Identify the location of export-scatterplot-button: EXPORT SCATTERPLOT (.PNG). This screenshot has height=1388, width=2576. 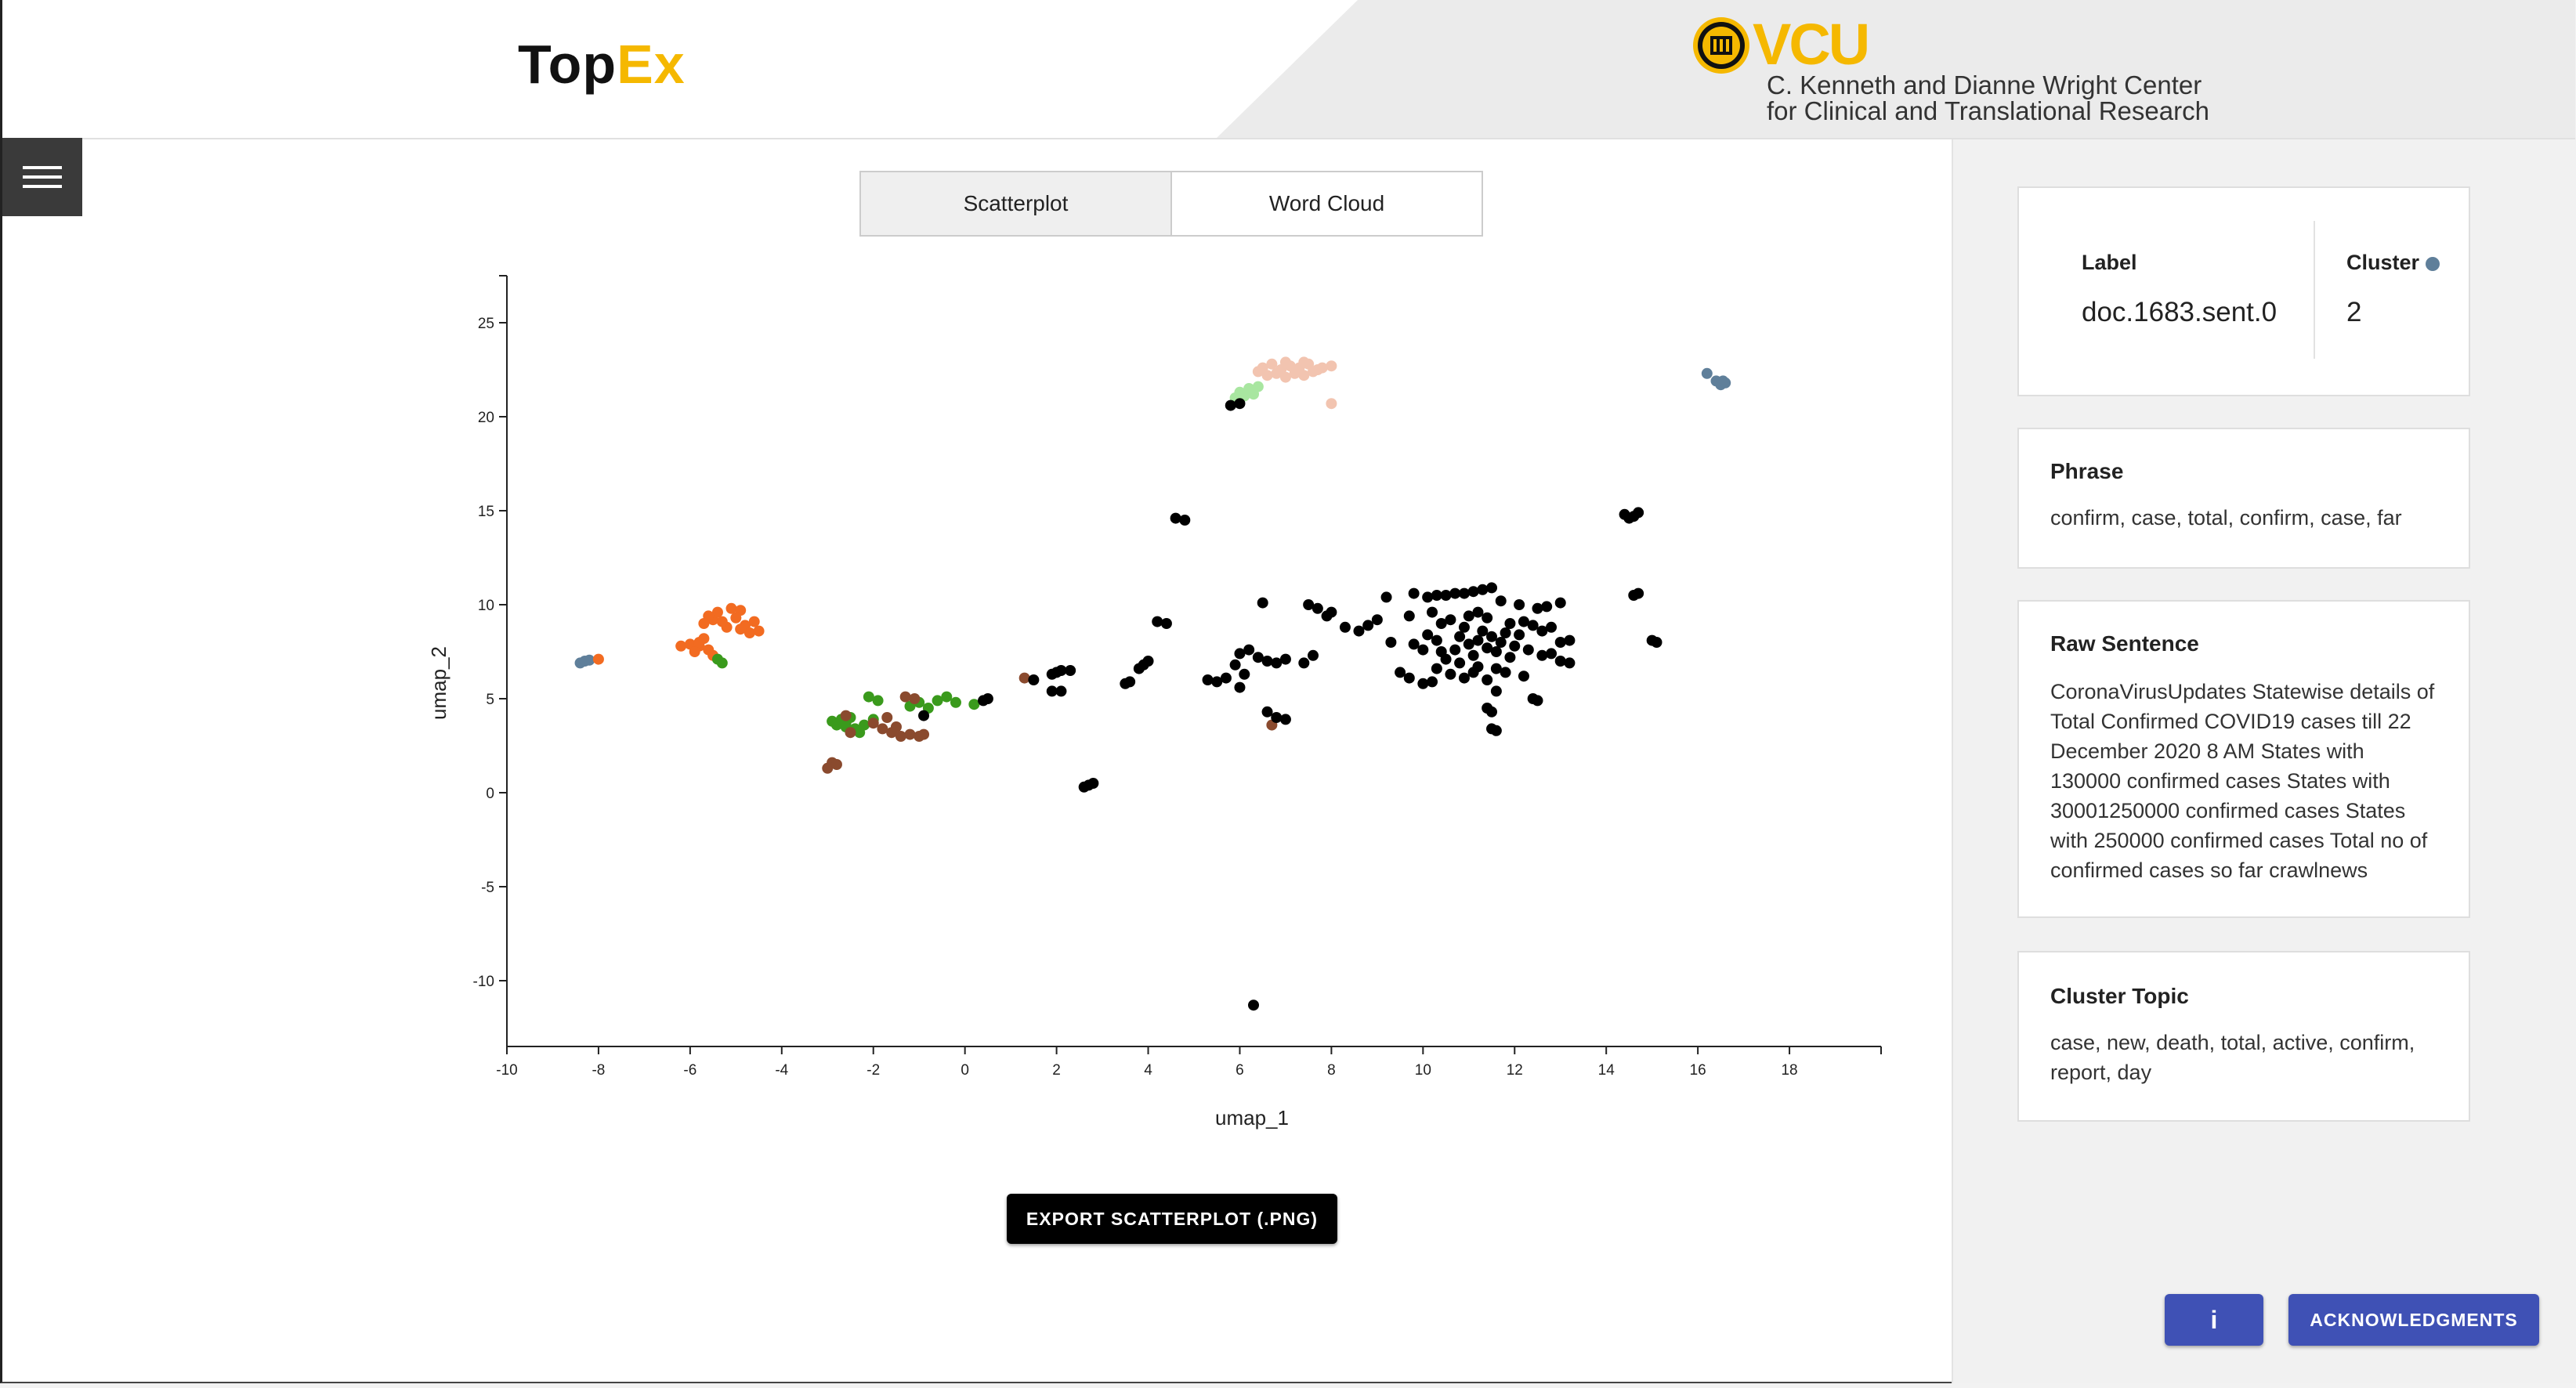
(1172, 1219).